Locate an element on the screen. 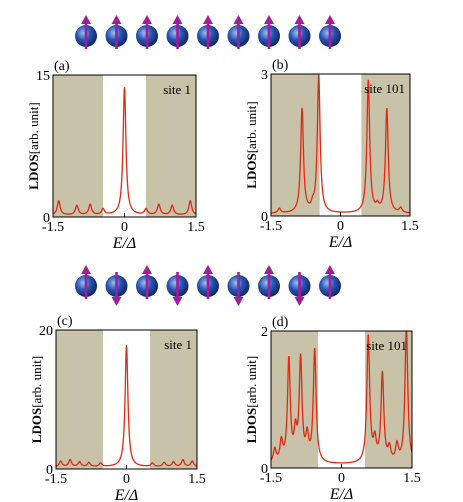 The width and height of the screenshot is (463, 502). y-tick-label: 2 is located at coordinates (264, 332).